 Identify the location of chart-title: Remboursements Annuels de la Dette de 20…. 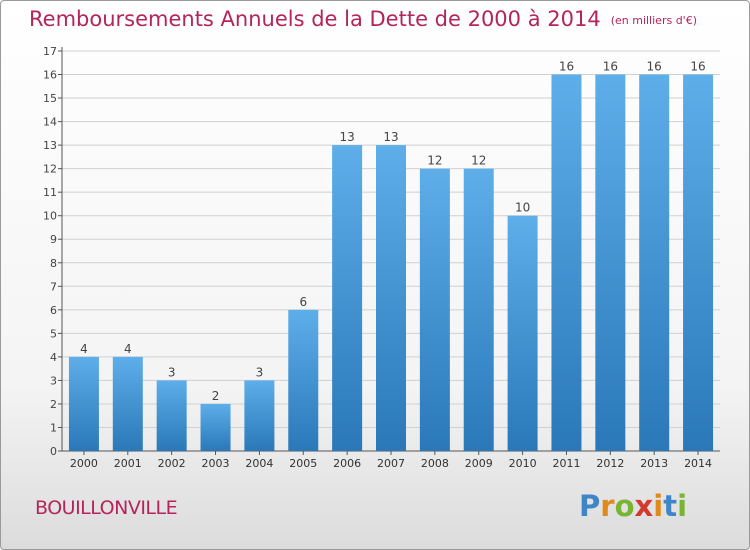
(363, 19).